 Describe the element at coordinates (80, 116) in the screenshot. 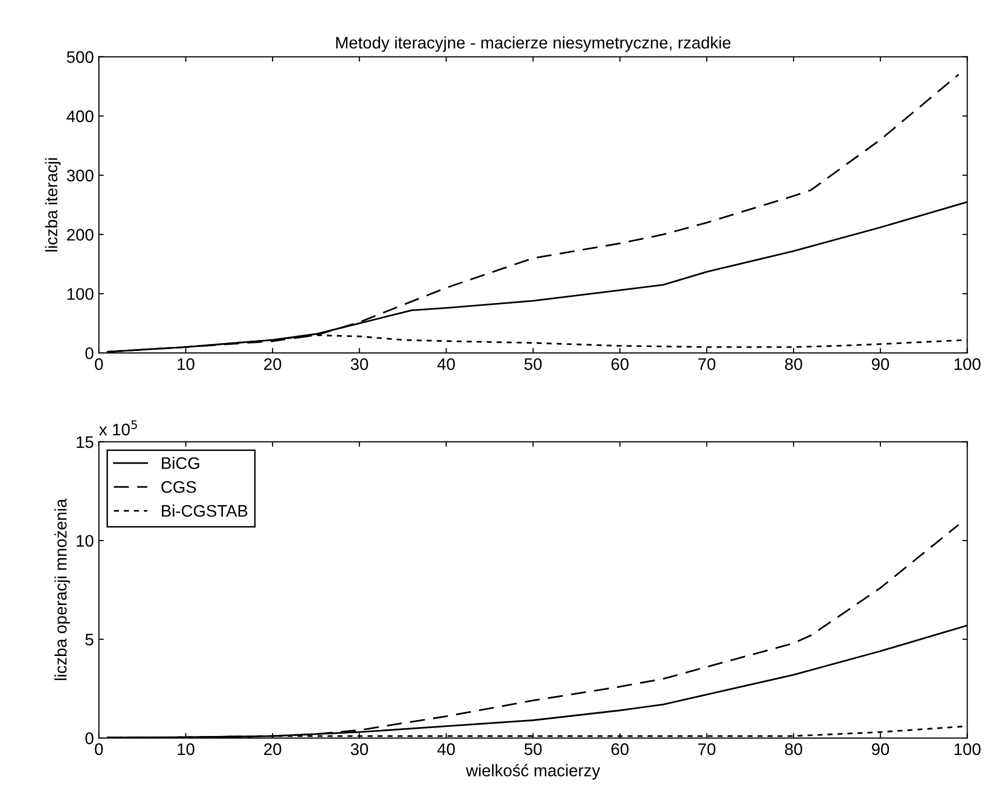

I see `y-tick-label: 400` at that location.